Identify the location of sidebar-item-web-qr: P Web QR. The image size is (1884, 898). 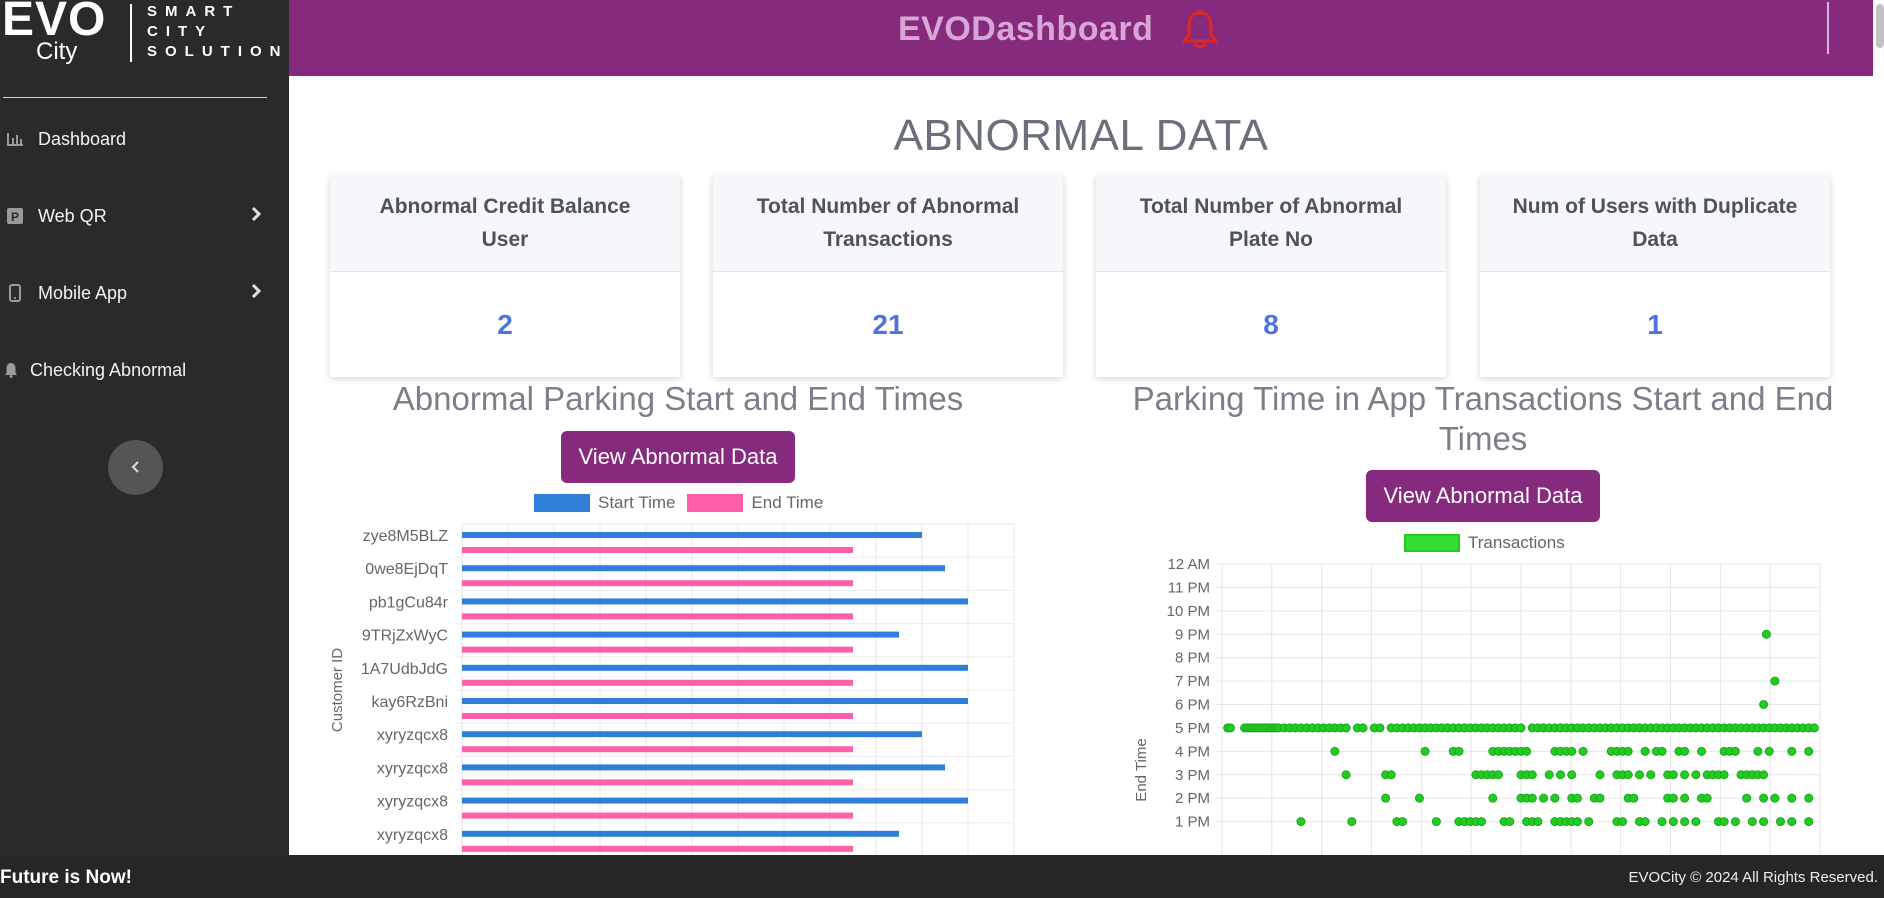
(144, 216).